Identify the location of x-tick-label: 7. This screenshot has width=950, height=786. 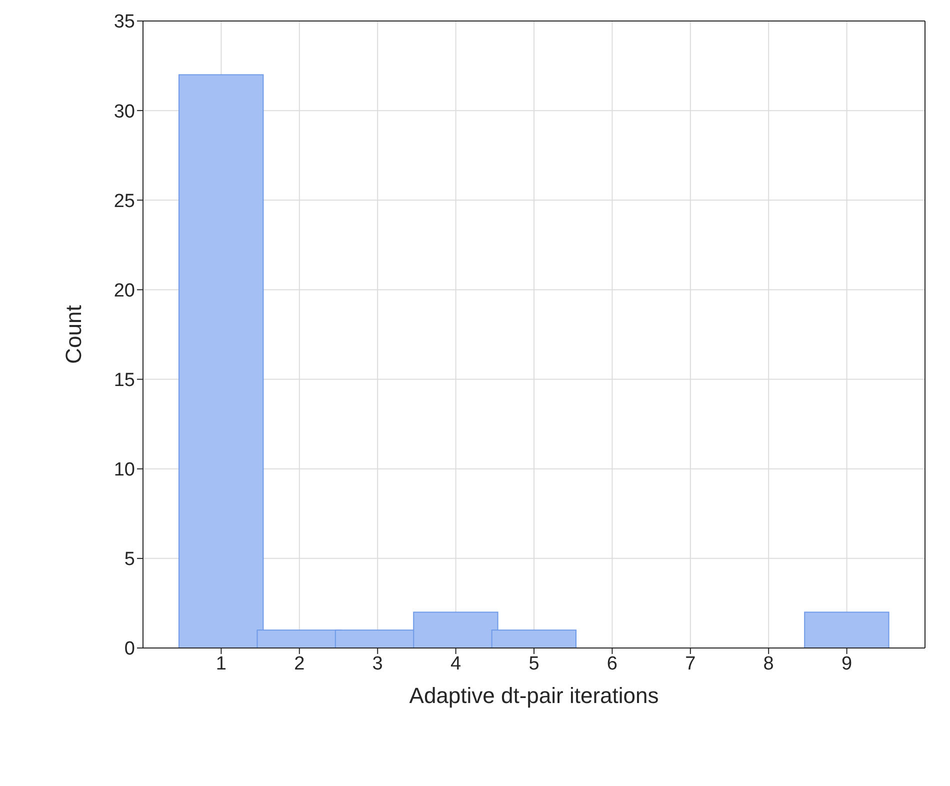
(690, 663).